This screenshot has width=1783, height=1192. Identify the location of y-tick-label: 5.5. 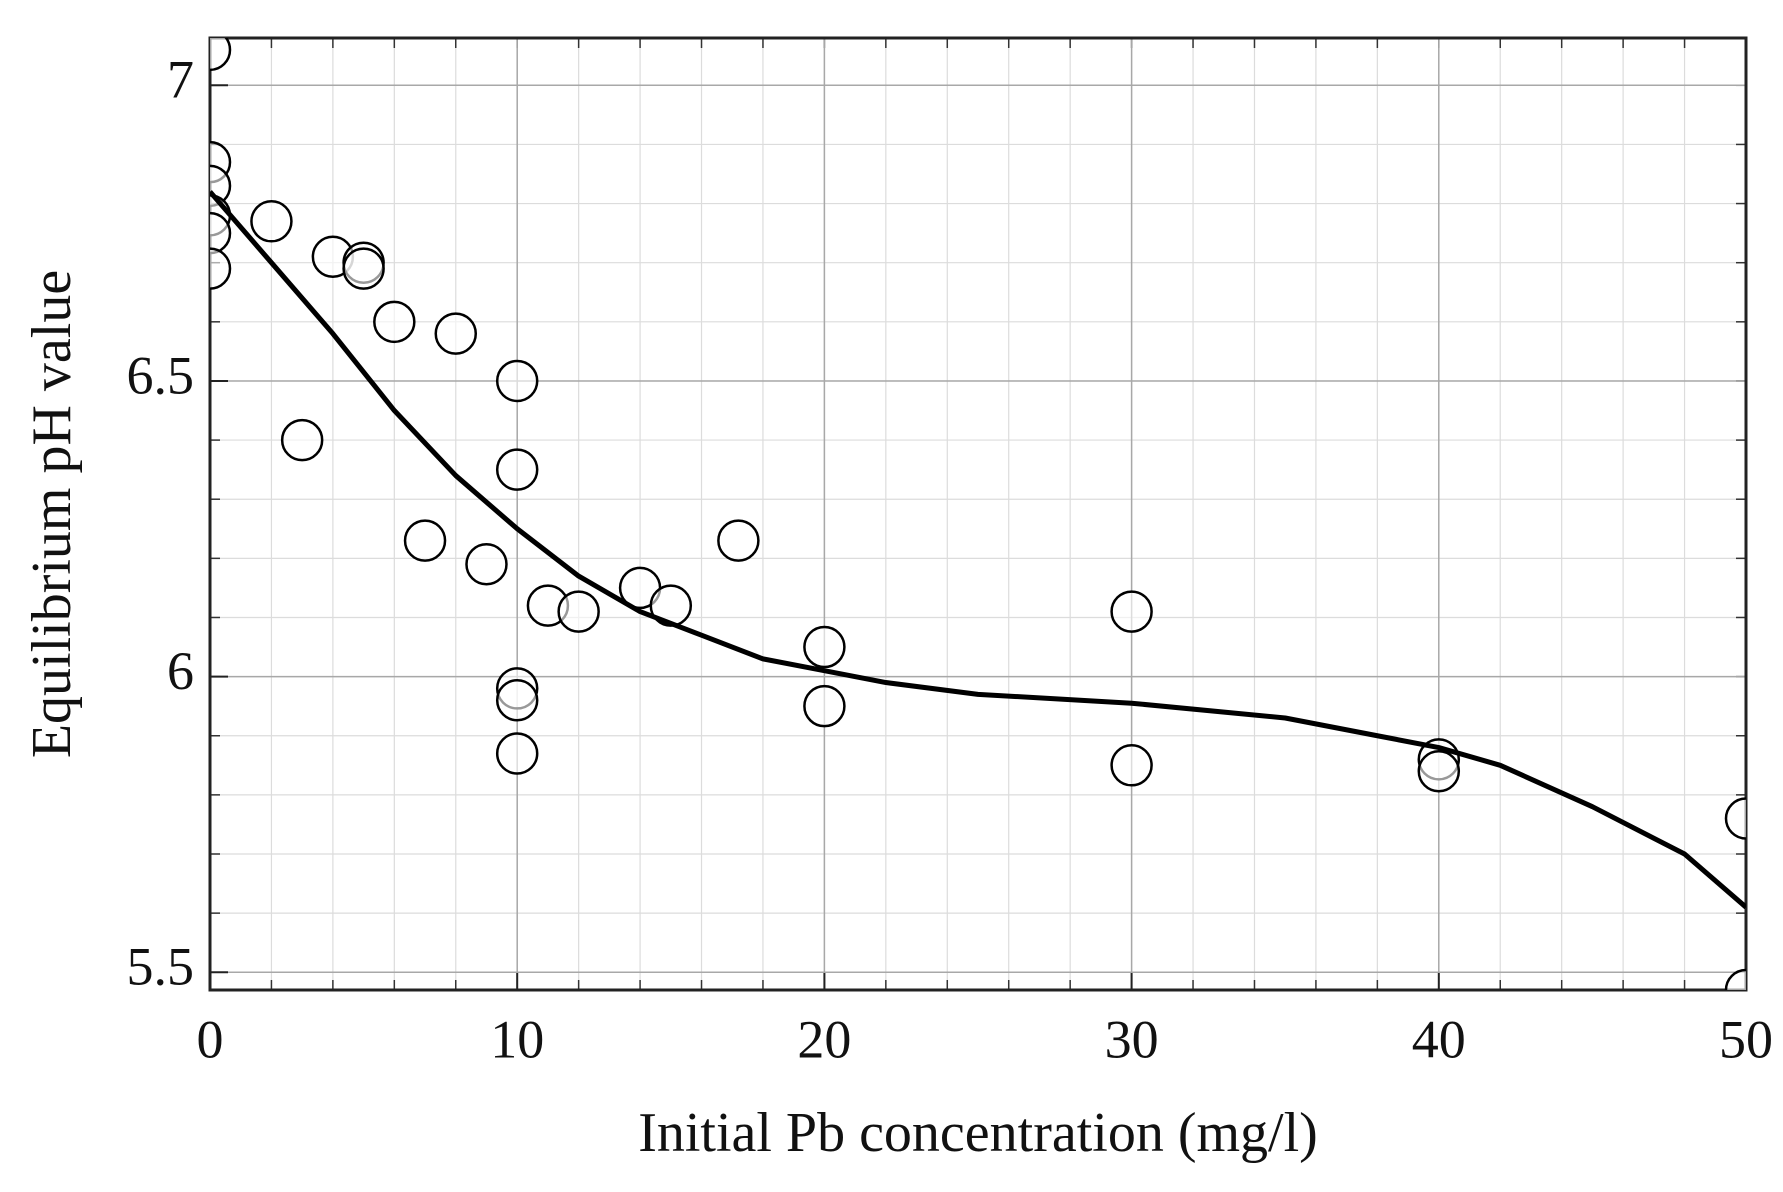
(161, 967).